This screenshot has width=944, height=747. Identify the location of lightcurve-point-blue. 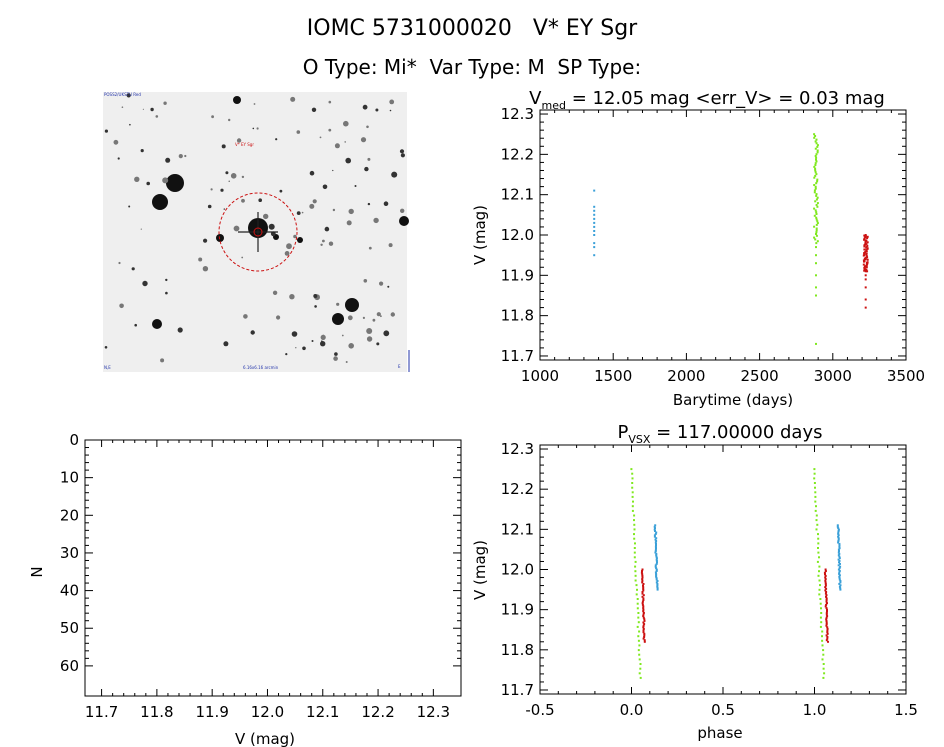
(594, 218).